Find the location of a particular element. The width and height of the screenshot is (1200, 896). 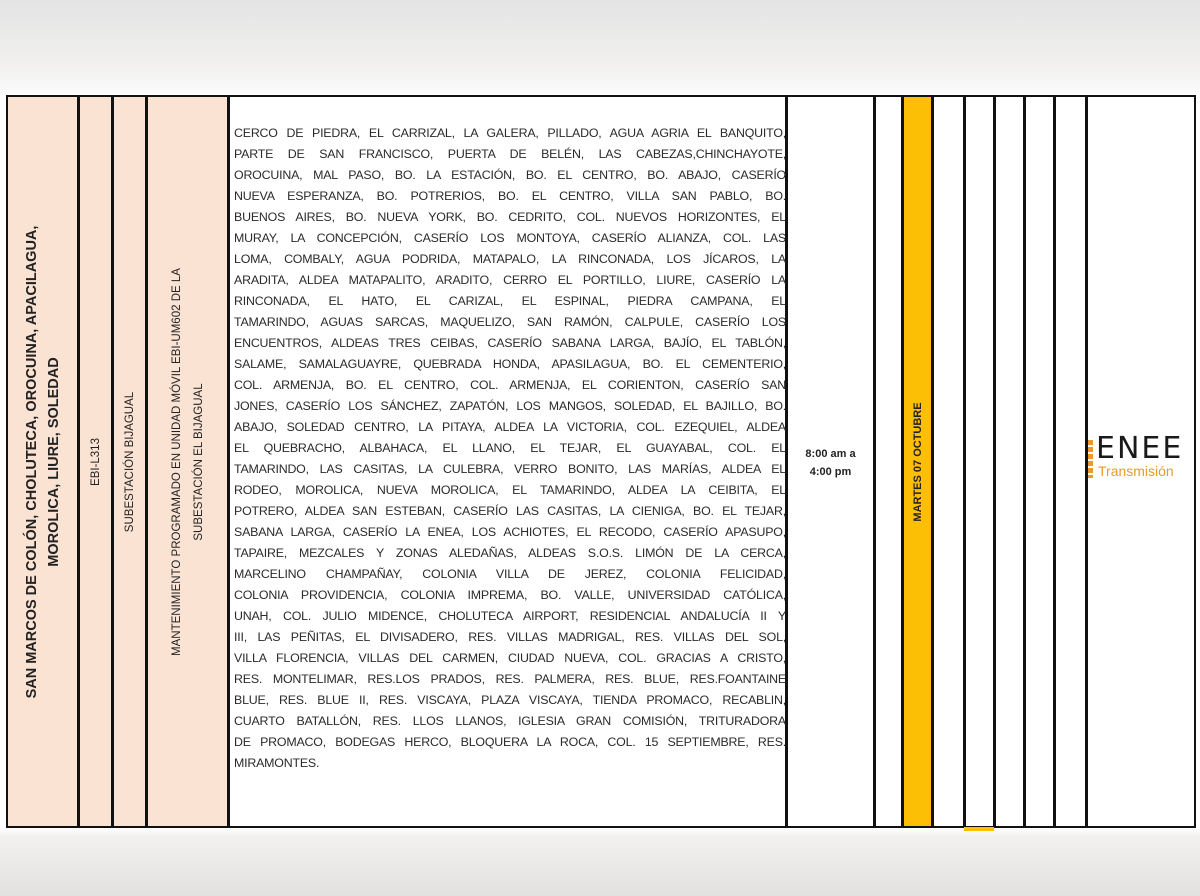

sectors-line: MOROLICA, LIURE, SOLEDAD is located at coordinates (53, 461).